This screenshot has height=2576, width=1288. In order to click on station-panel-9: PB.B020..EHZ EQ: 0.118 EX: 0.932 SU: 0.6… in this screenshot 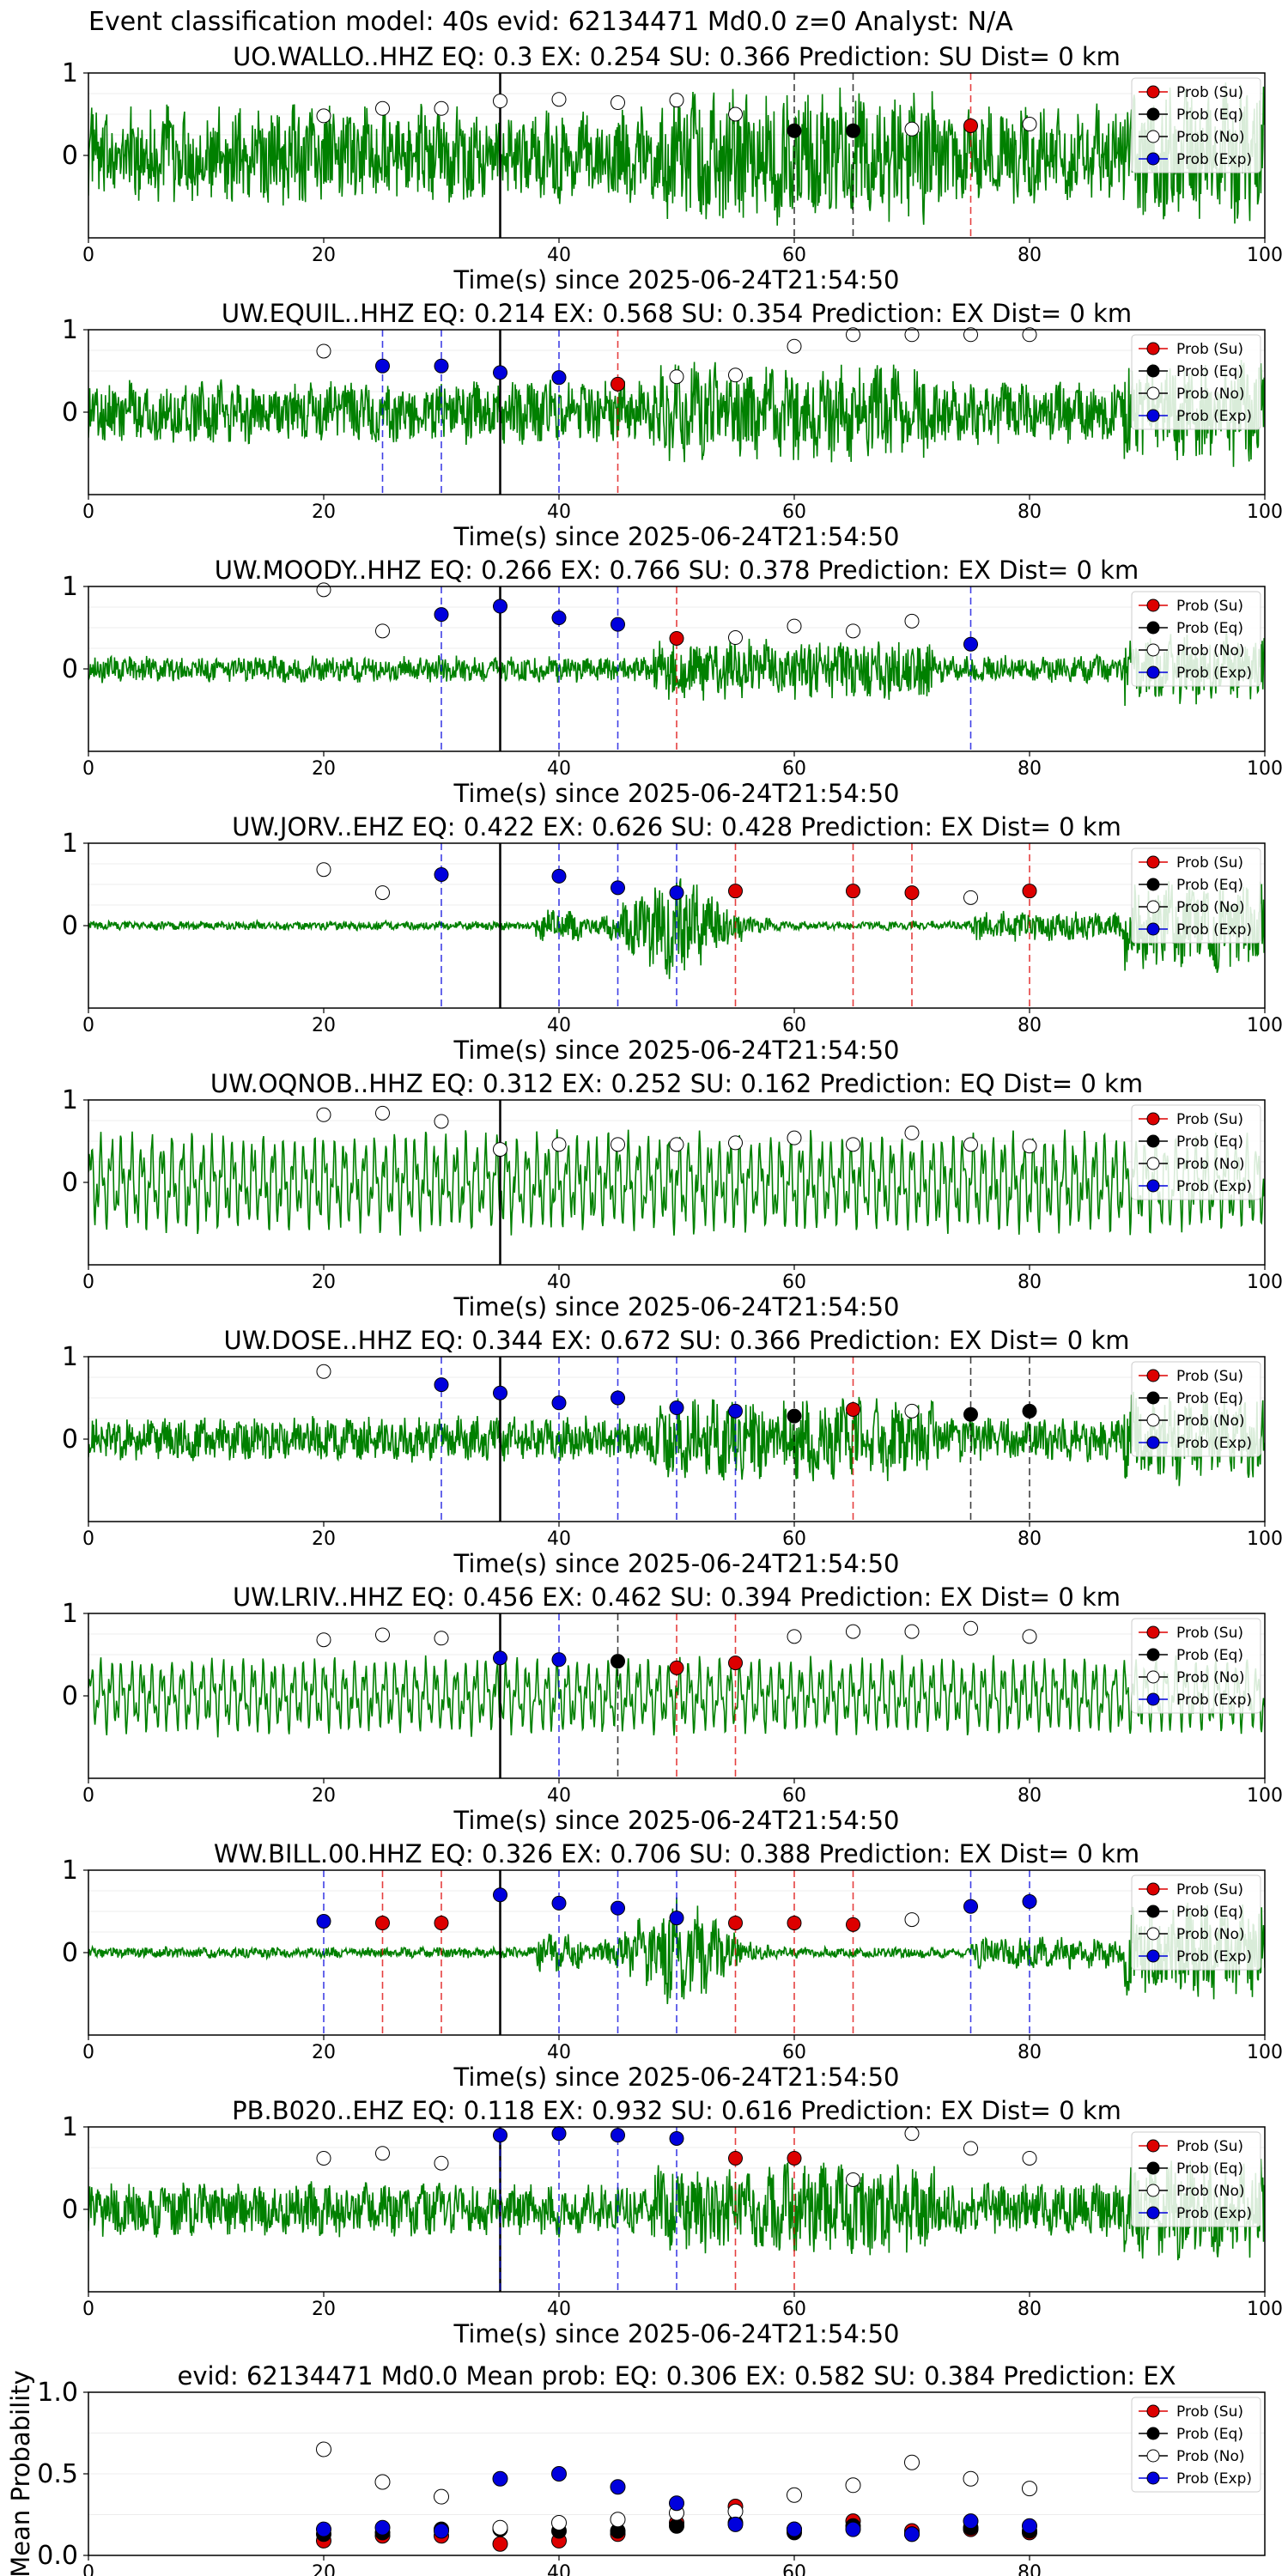, I will do `click(673, 2222)`.